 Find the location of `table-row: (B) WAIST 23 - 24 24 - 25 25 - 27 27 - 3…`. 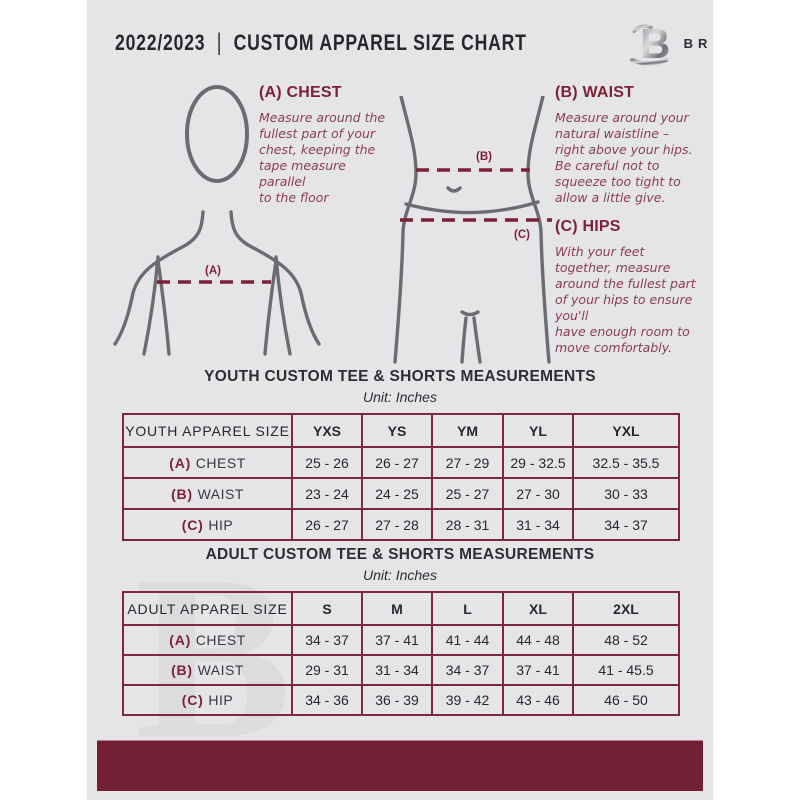

table-row: (B) WAIST 23 - 24 24 - 25 25 - 27 27 - 3… is located at coordinates (401, 493).